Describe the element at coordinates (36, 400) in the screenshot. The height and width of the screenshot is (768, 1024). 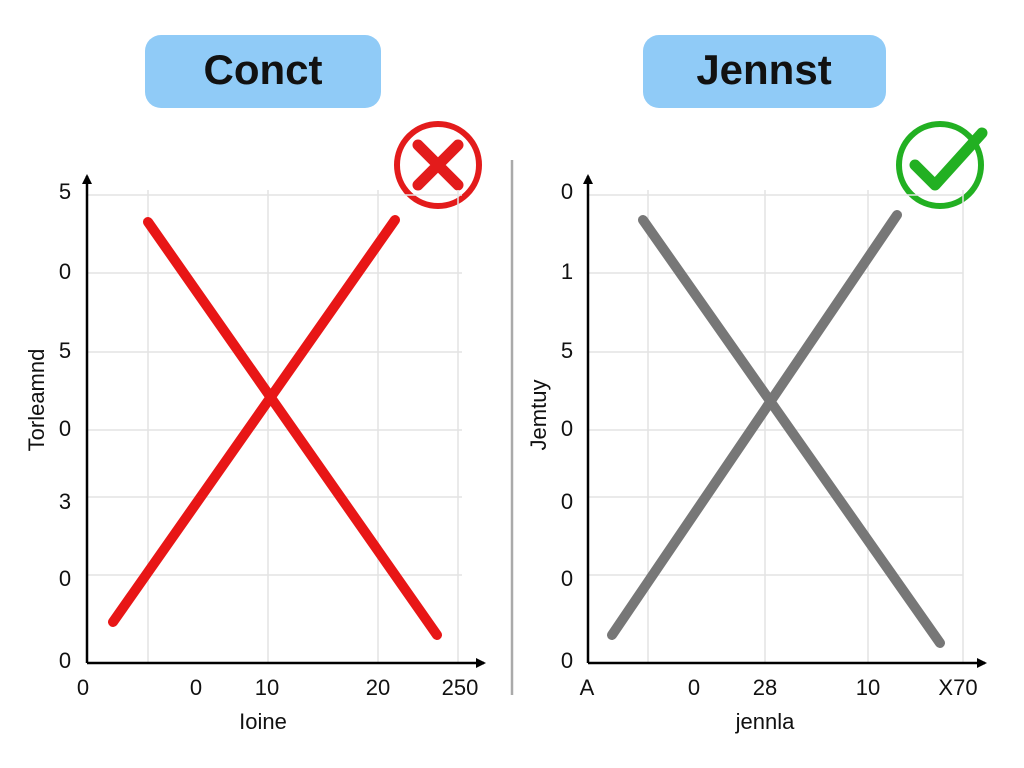
I see `y-axis-label: Torleamnd` at that location.